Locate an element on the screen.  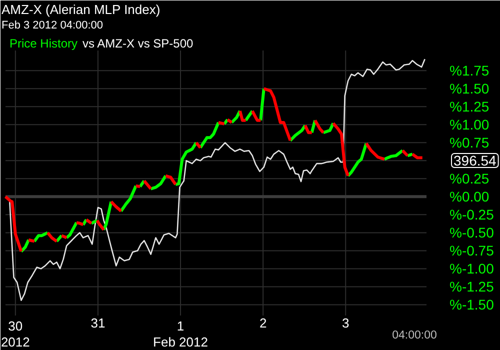
y-tick-label: %1.00 is located at coordinates (470, 124).